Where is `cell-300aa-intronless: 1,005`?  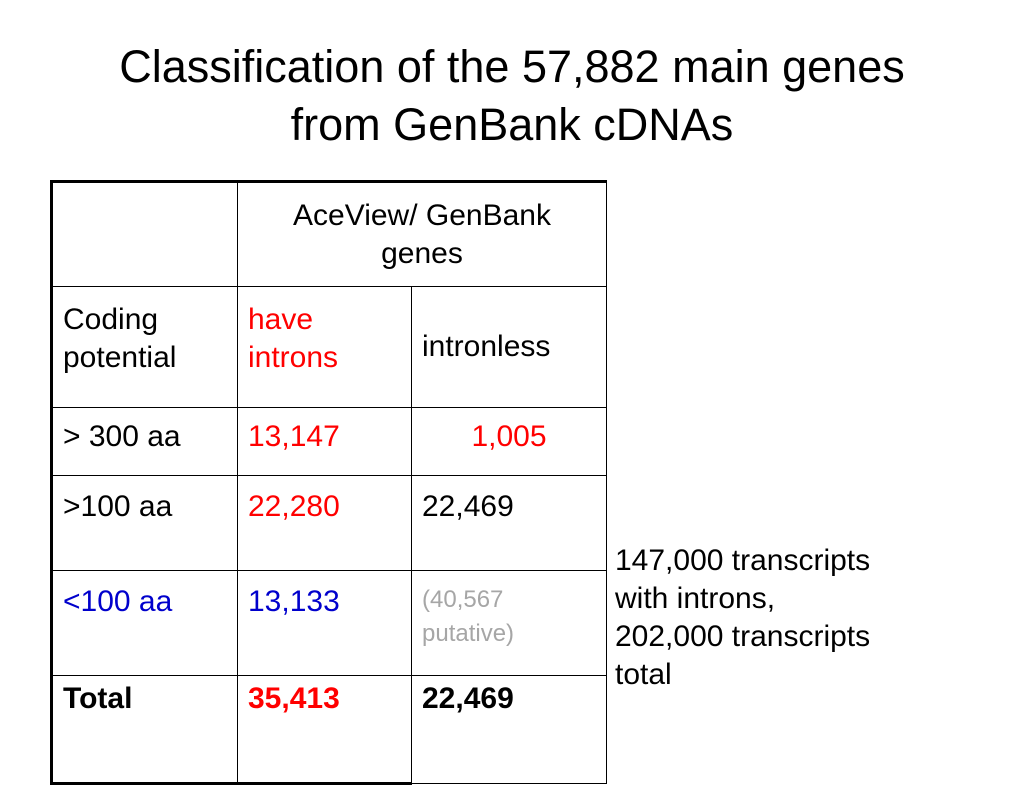 cell-300aa-intronless: 1,005 is located at coordinates (509, 441).